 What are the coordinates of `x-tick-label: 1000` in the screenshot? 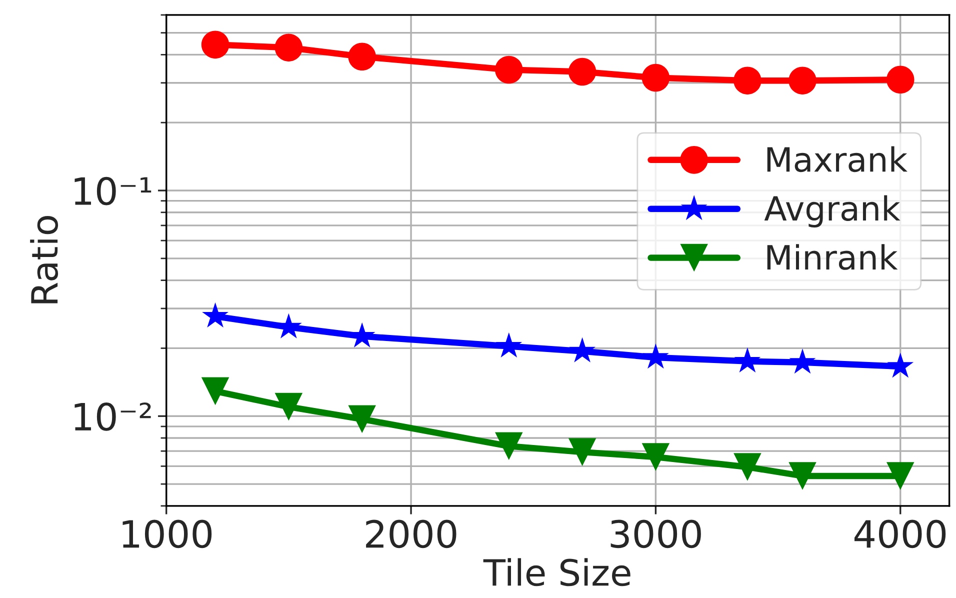 It's located at (167, 534).